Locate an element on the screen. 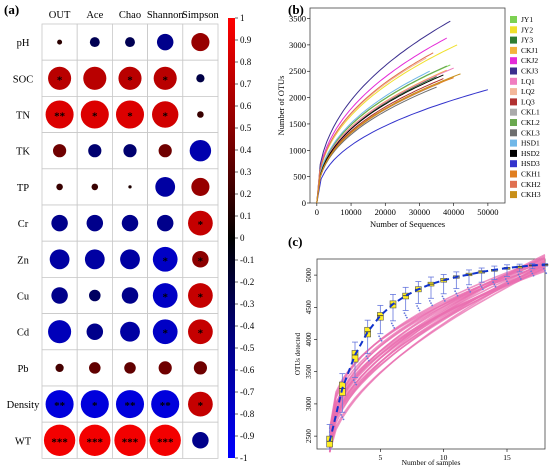  rarefaction-curve-lq3 is located at coordinates (380, 141).